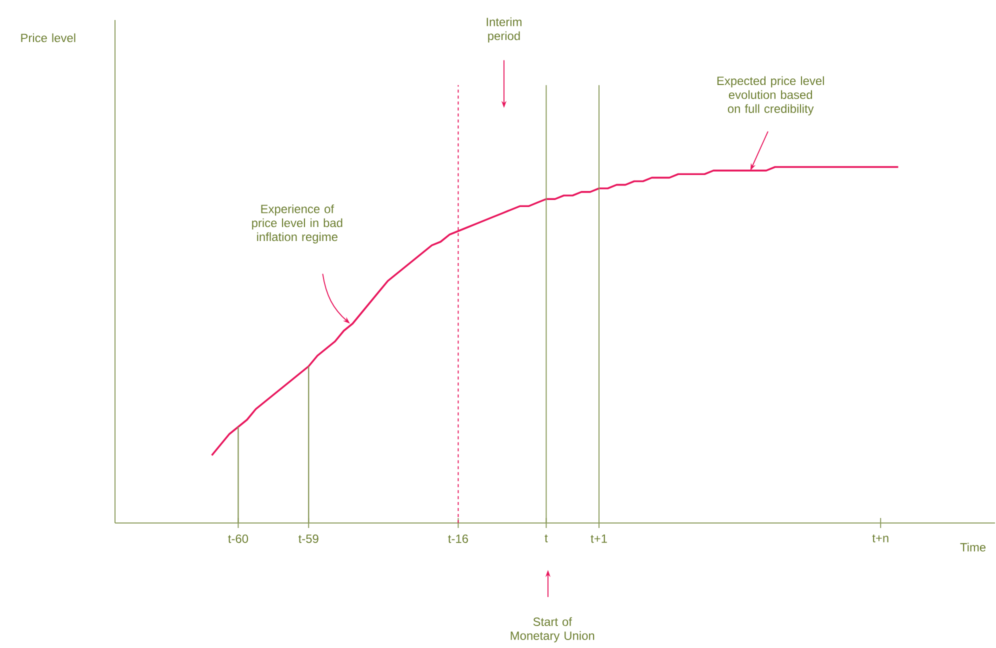 Image resolution: width=996 pixels, height=648 pixels. I want to click on x-tick-label: t-16, so click(458, 538).